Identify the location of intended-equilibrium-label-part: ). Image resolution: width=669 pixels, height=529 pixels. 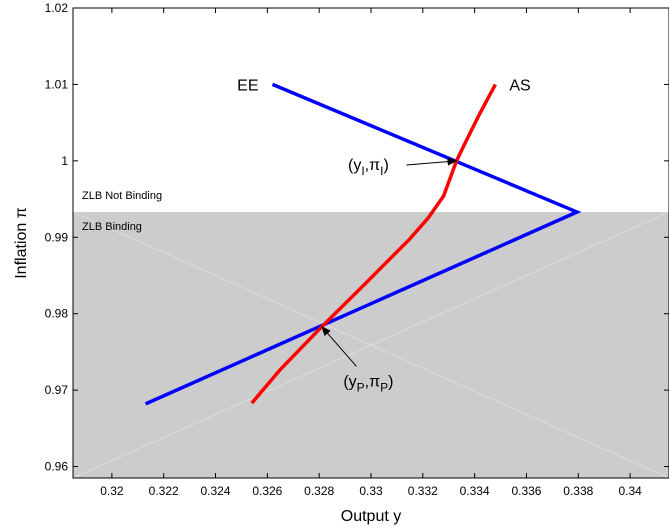
(385, 165).